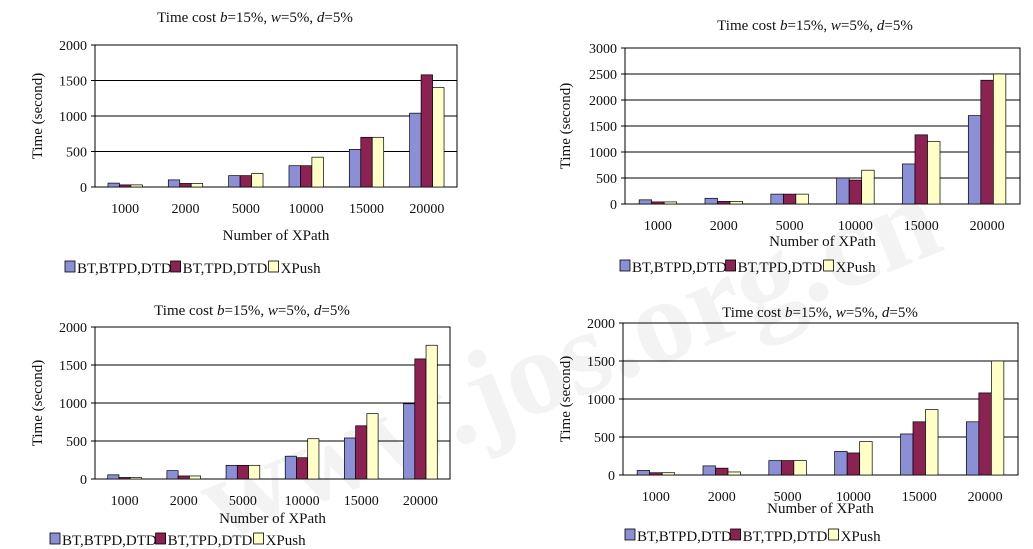  I want to click on legend-label-2: BT,TPD,DTD, so click(785, 537).